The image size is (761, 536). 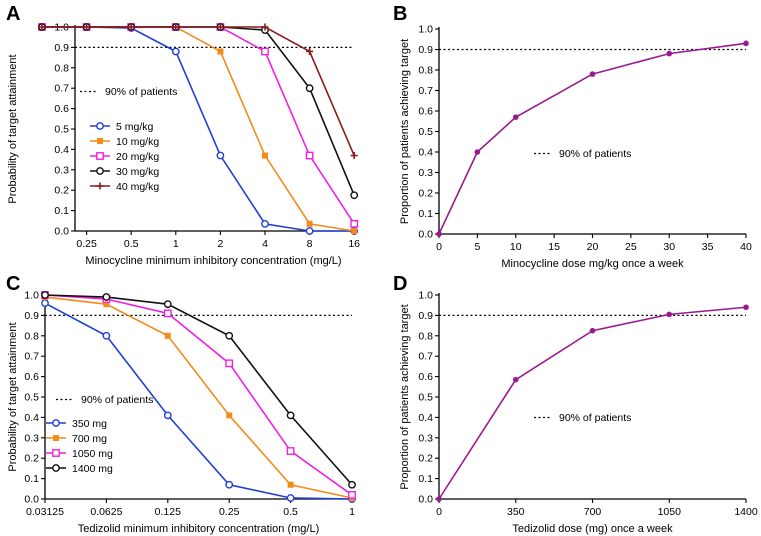 What do you see at coordinates (593, 247) in the screenshot?
I see `x-tick-label: 20` at bounding box center [593, 247].